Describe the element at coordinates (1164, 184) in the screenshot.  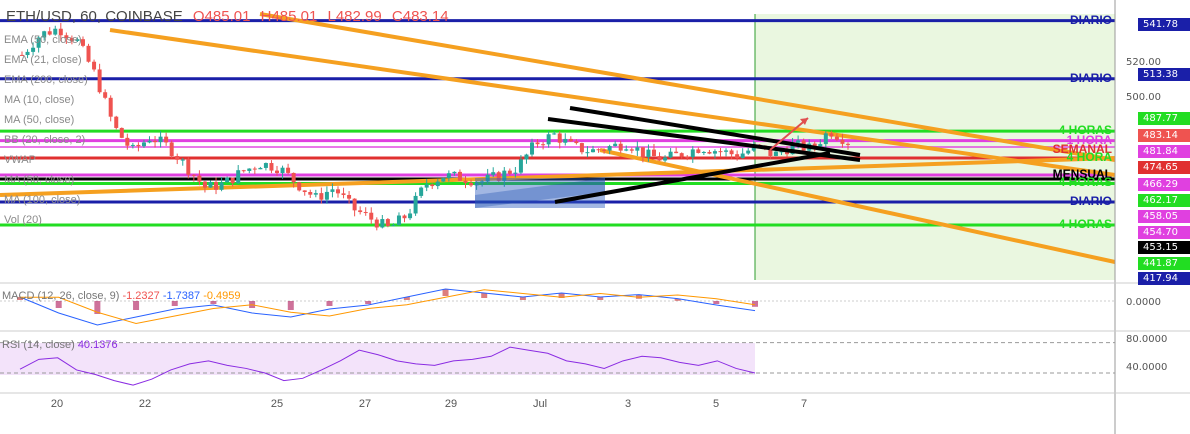
I see `price-label: 466.29` at that location.